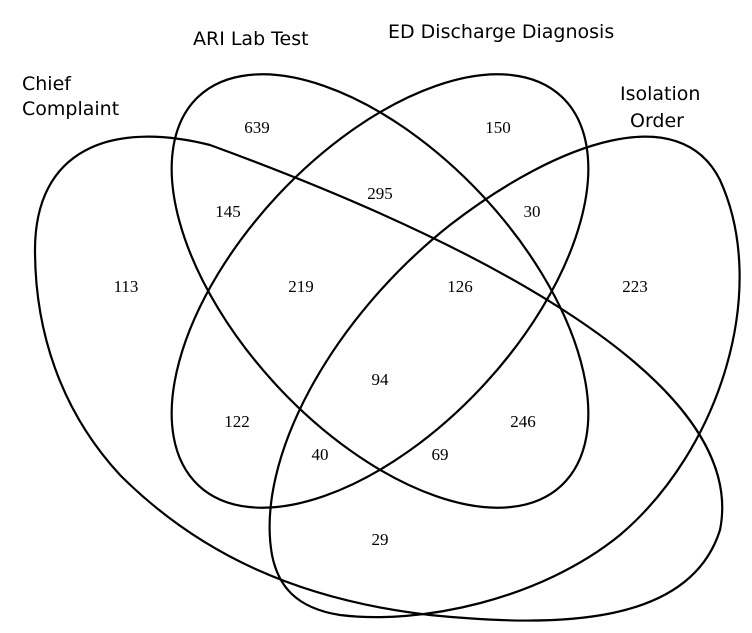 The height and width of the screenshot is (633, 752). What do you see at coordinates (663, 107) in the screenshot?
I see `label-isolation-order: Isolation Order` at bounding box center [663, 107].